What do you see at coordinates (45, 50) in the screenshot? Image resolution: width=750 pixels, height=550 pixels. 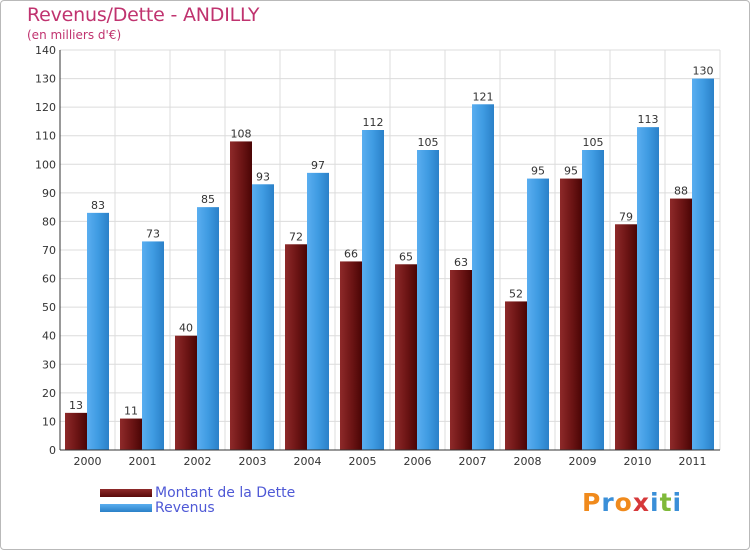 I see `y-tick-label: 140` at bounding box center [45, 50].